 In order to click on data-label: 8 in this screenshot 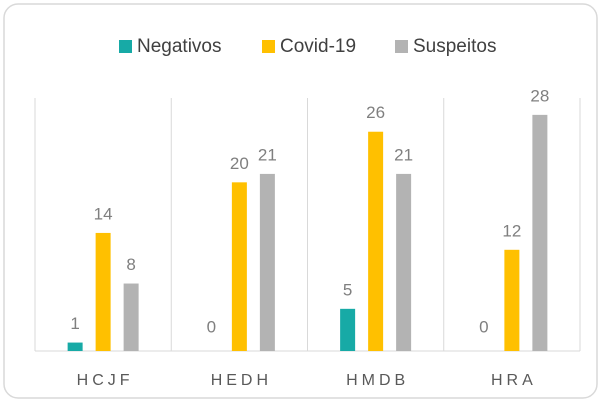, I will do `click(130, 264)`.